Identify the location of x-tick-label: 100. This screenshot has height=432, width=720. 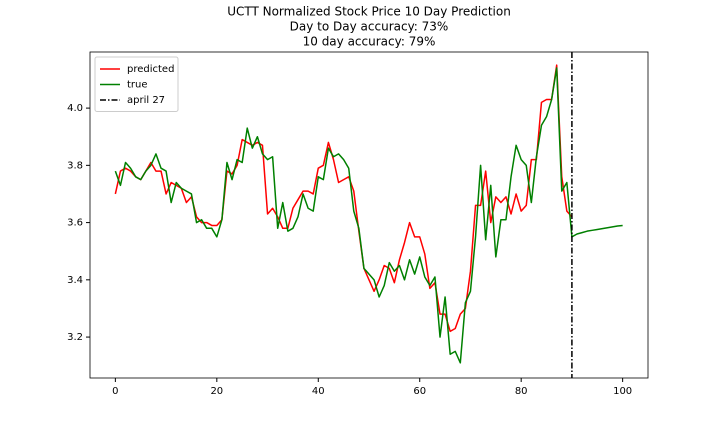
(622, 391).